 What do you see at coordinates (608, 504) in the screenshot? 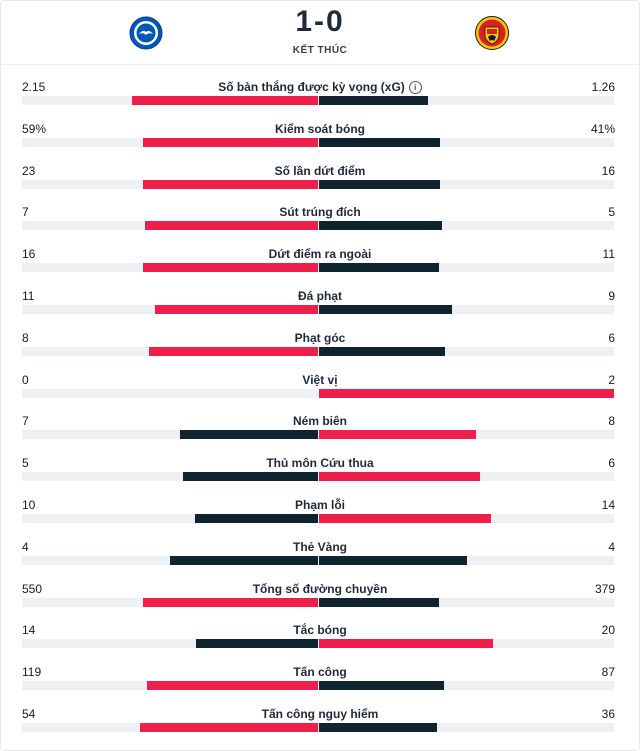
I see `away-stat-value: 14` at bounding box center [608, 504].